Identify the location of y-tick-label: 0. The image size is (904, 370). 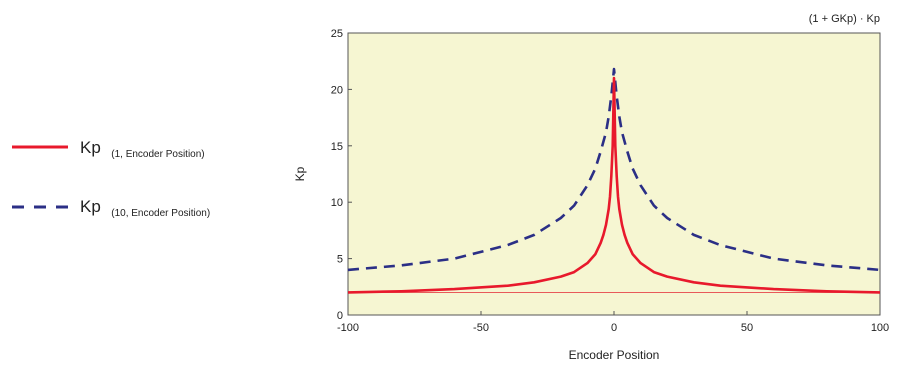
(340, 316).